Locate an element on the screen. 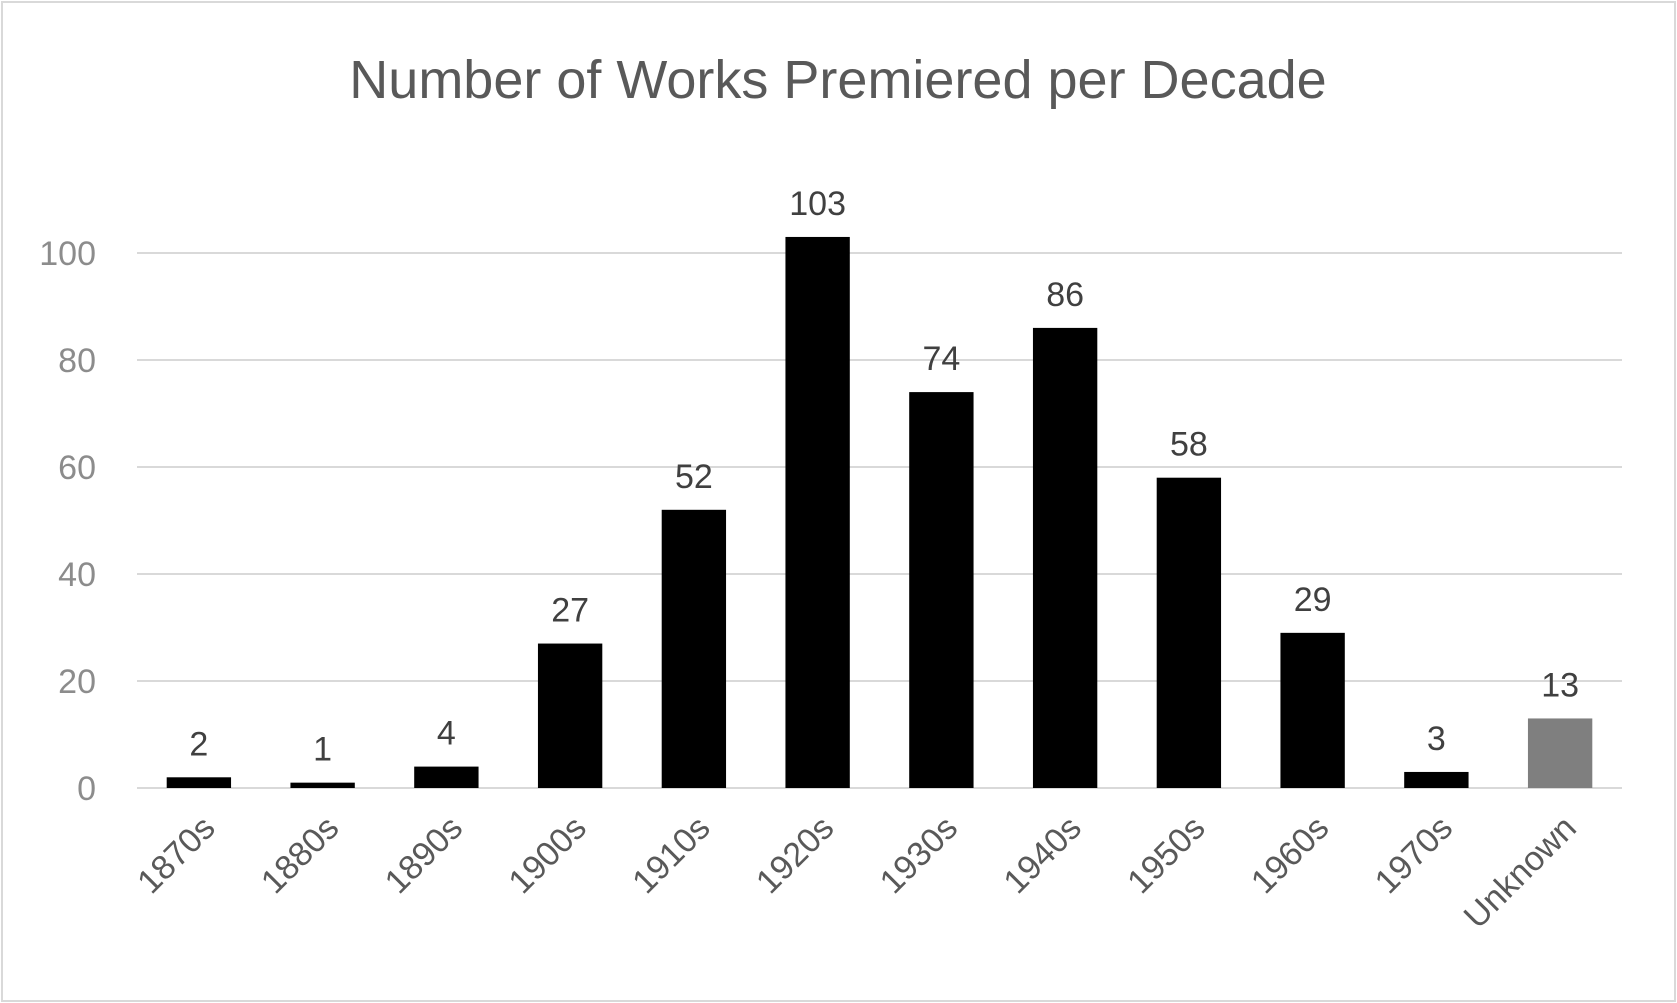  bar-1930s is located at coordinates (941, 590).